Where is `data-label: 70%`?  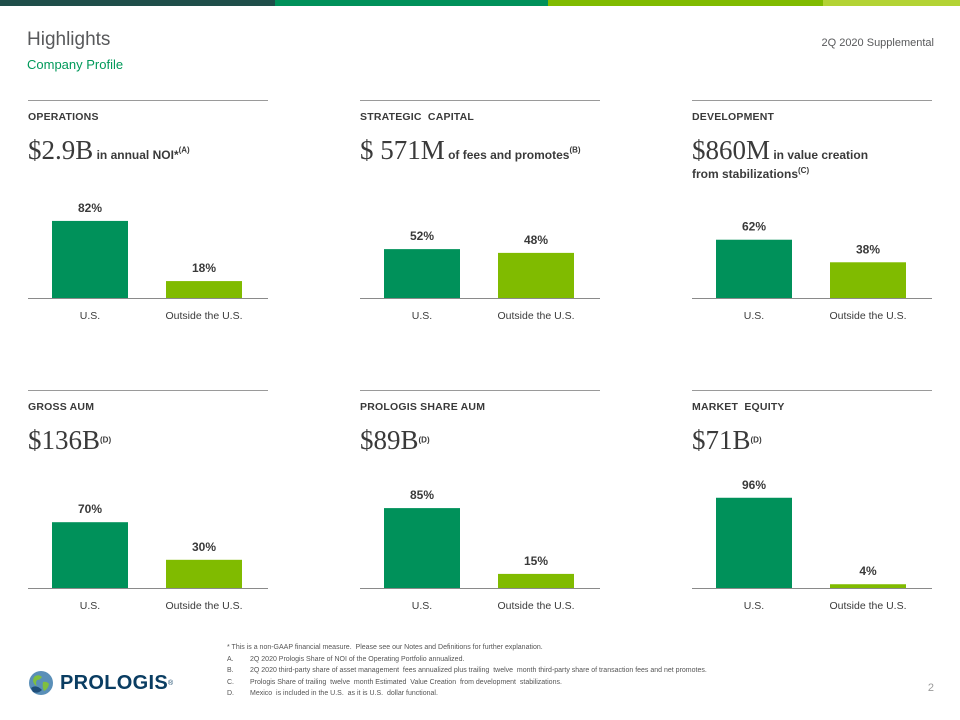
data-label: 70% is located at coordinates (90, 509).